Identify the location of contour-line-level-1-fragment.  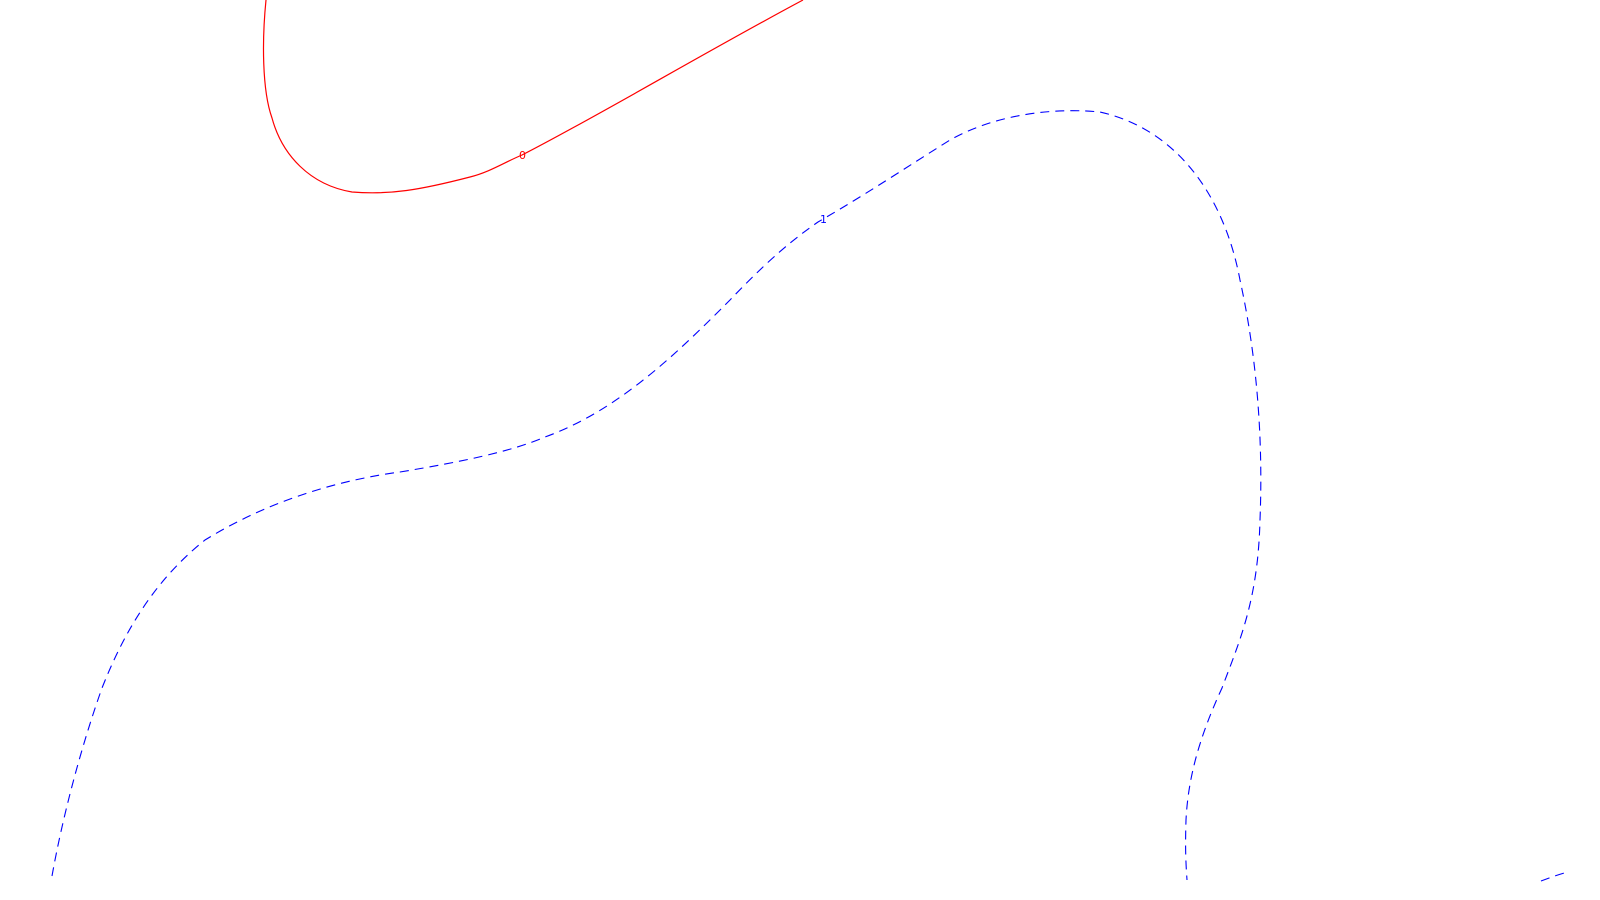
(1554, 876).